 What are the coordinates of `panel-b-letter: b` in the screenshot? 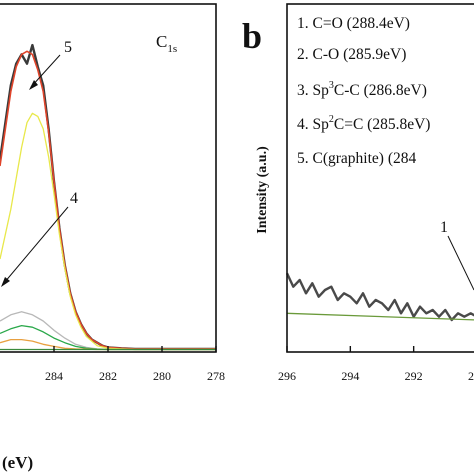 It's located at (252, 36).